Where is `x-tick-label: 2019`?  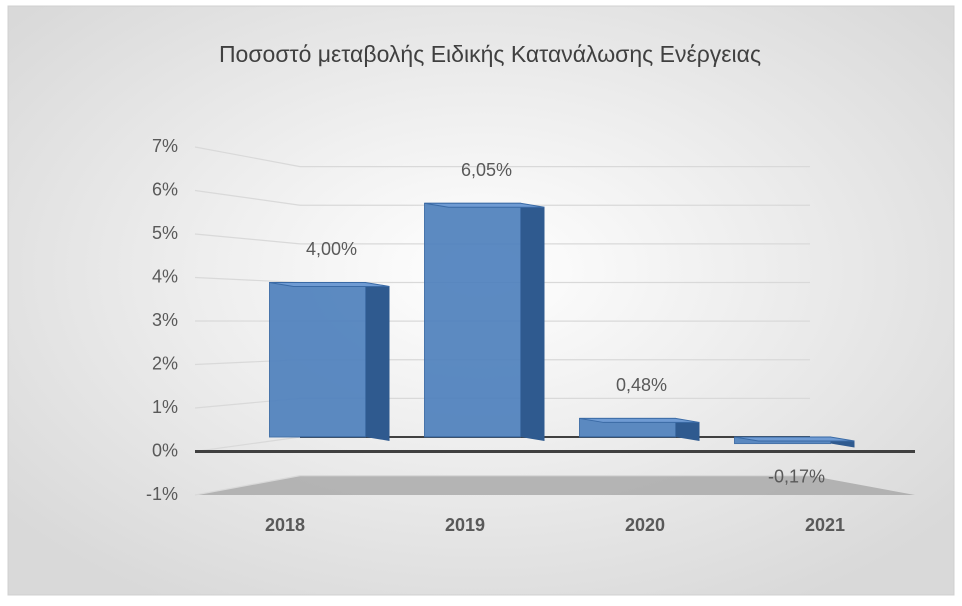 x-tick-label: 2019 is located at coordinates (465, 525).